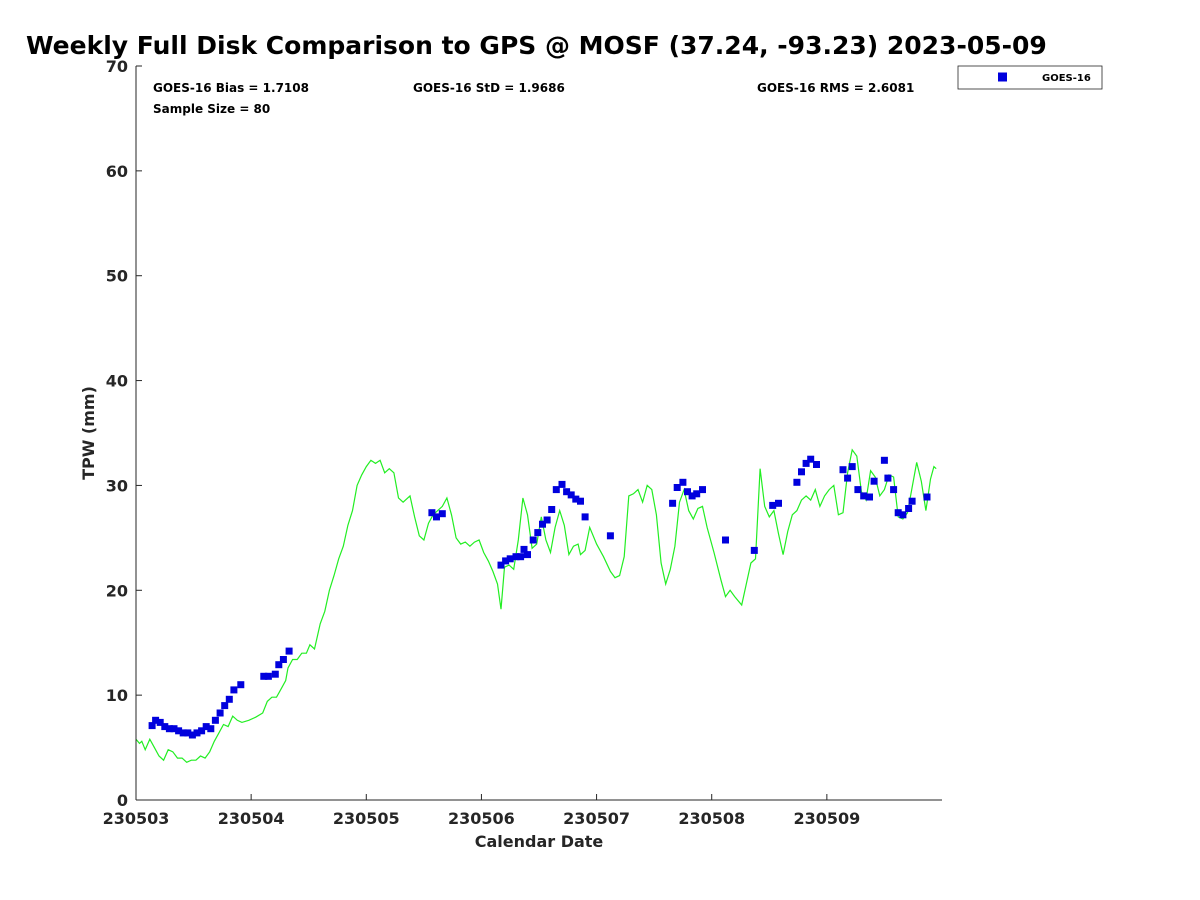  I want to click on x-tick-label-230504: 230504, so click(251, 818).